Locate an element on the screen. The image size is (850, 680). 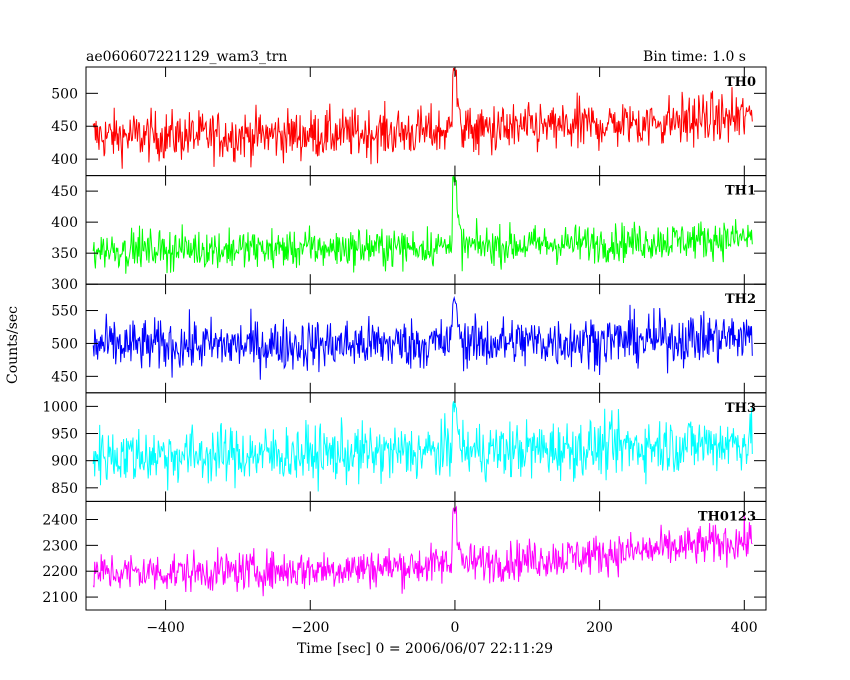
y-axis-label: Counts/sec is located at coordinates (13, 345).